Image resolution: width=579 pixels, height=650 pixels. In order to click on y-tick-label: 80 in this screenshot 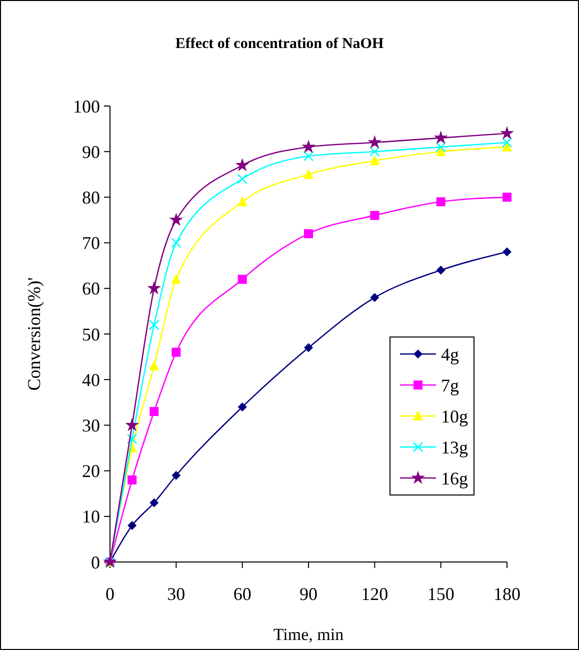, I will do `click(91, 198)`.